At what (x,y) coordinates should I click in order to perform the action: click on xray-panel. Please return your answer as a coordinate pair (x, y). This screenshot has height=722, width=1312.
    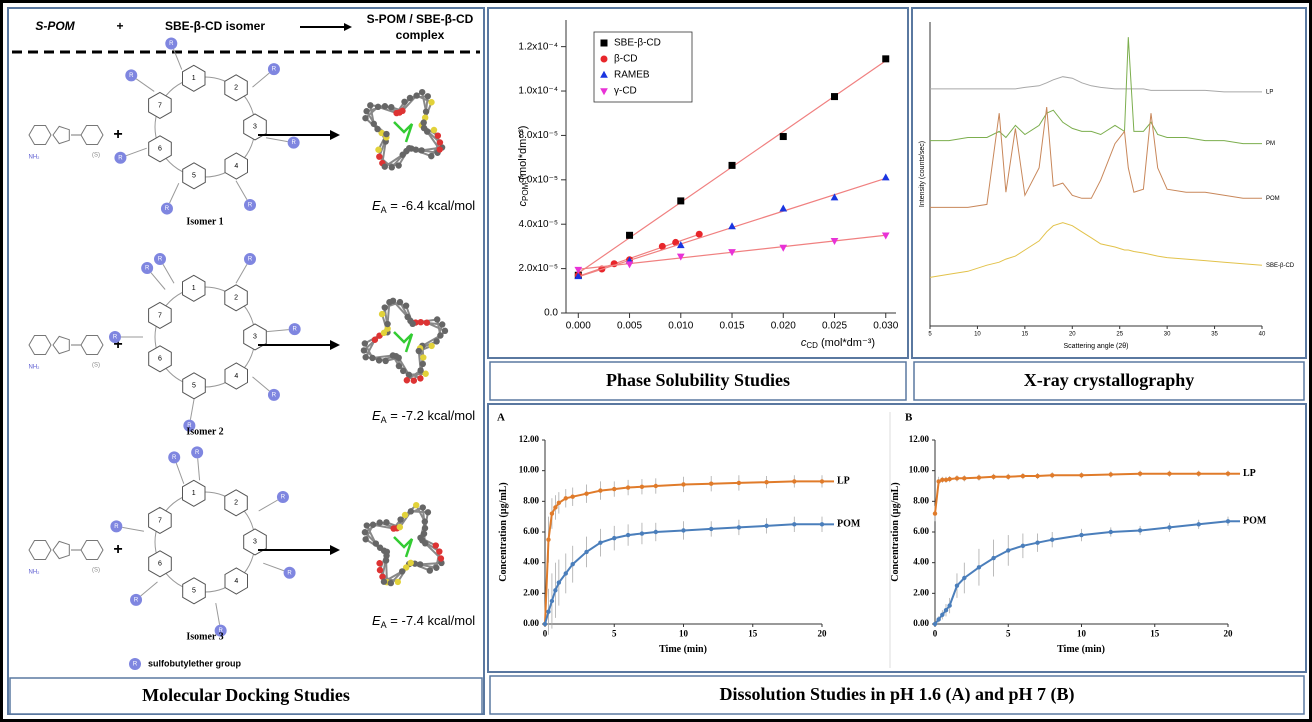
    Looking at the image, I should click on (1109, 183).